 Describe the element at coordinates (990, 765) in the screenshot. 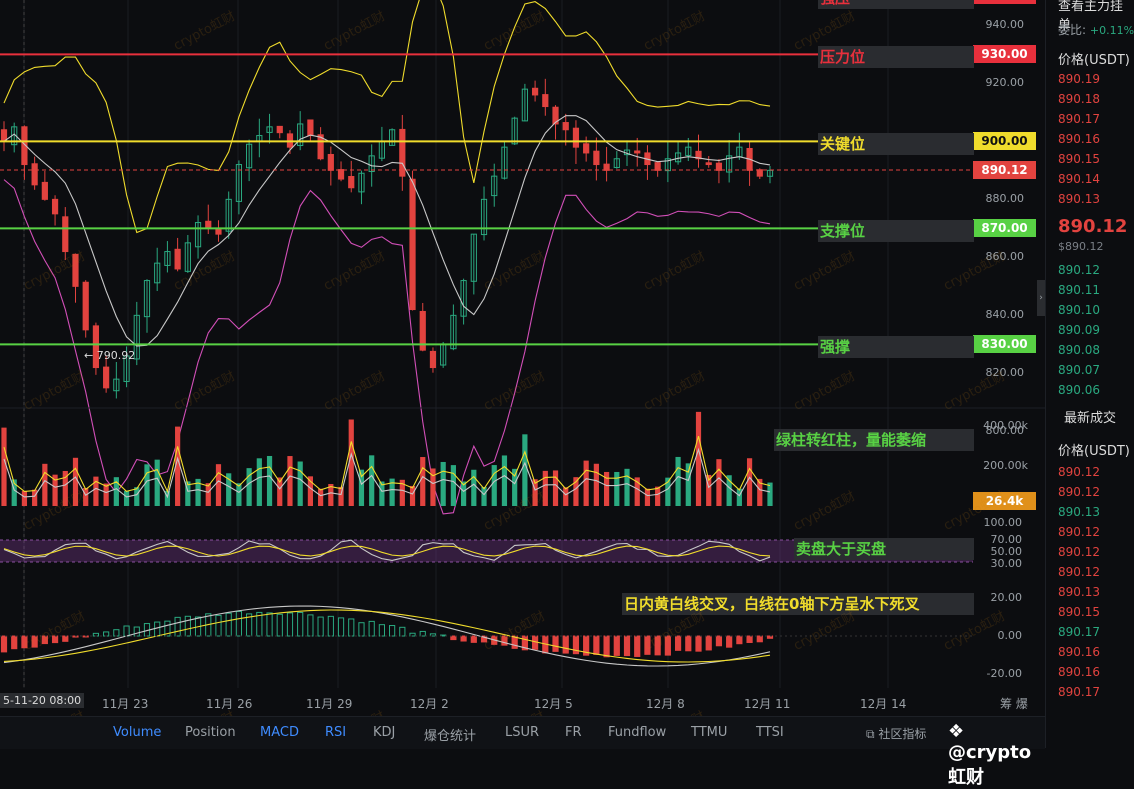

I see `brand-label: @crypto虹财` at that location.